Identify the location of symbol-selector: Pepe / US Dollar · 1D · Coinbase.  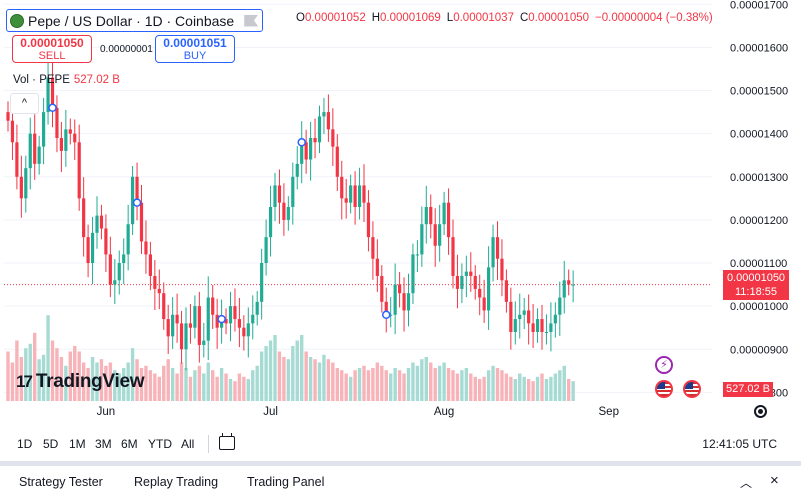
(135, 20).